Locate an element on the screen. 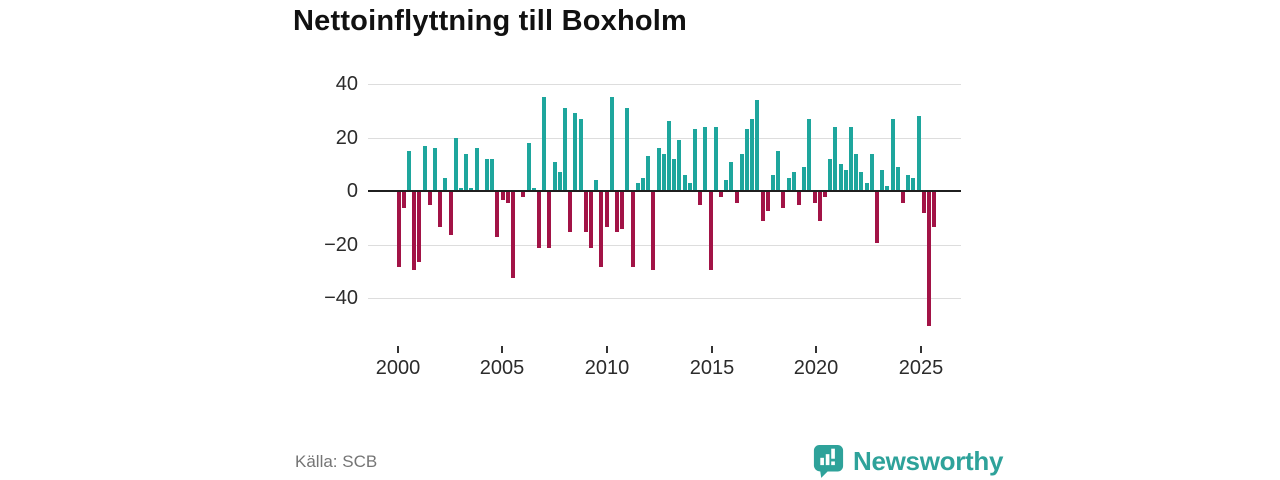 The image size is (1280, 480). x-axis-label: 2015 is located at coordinates (712, 368).